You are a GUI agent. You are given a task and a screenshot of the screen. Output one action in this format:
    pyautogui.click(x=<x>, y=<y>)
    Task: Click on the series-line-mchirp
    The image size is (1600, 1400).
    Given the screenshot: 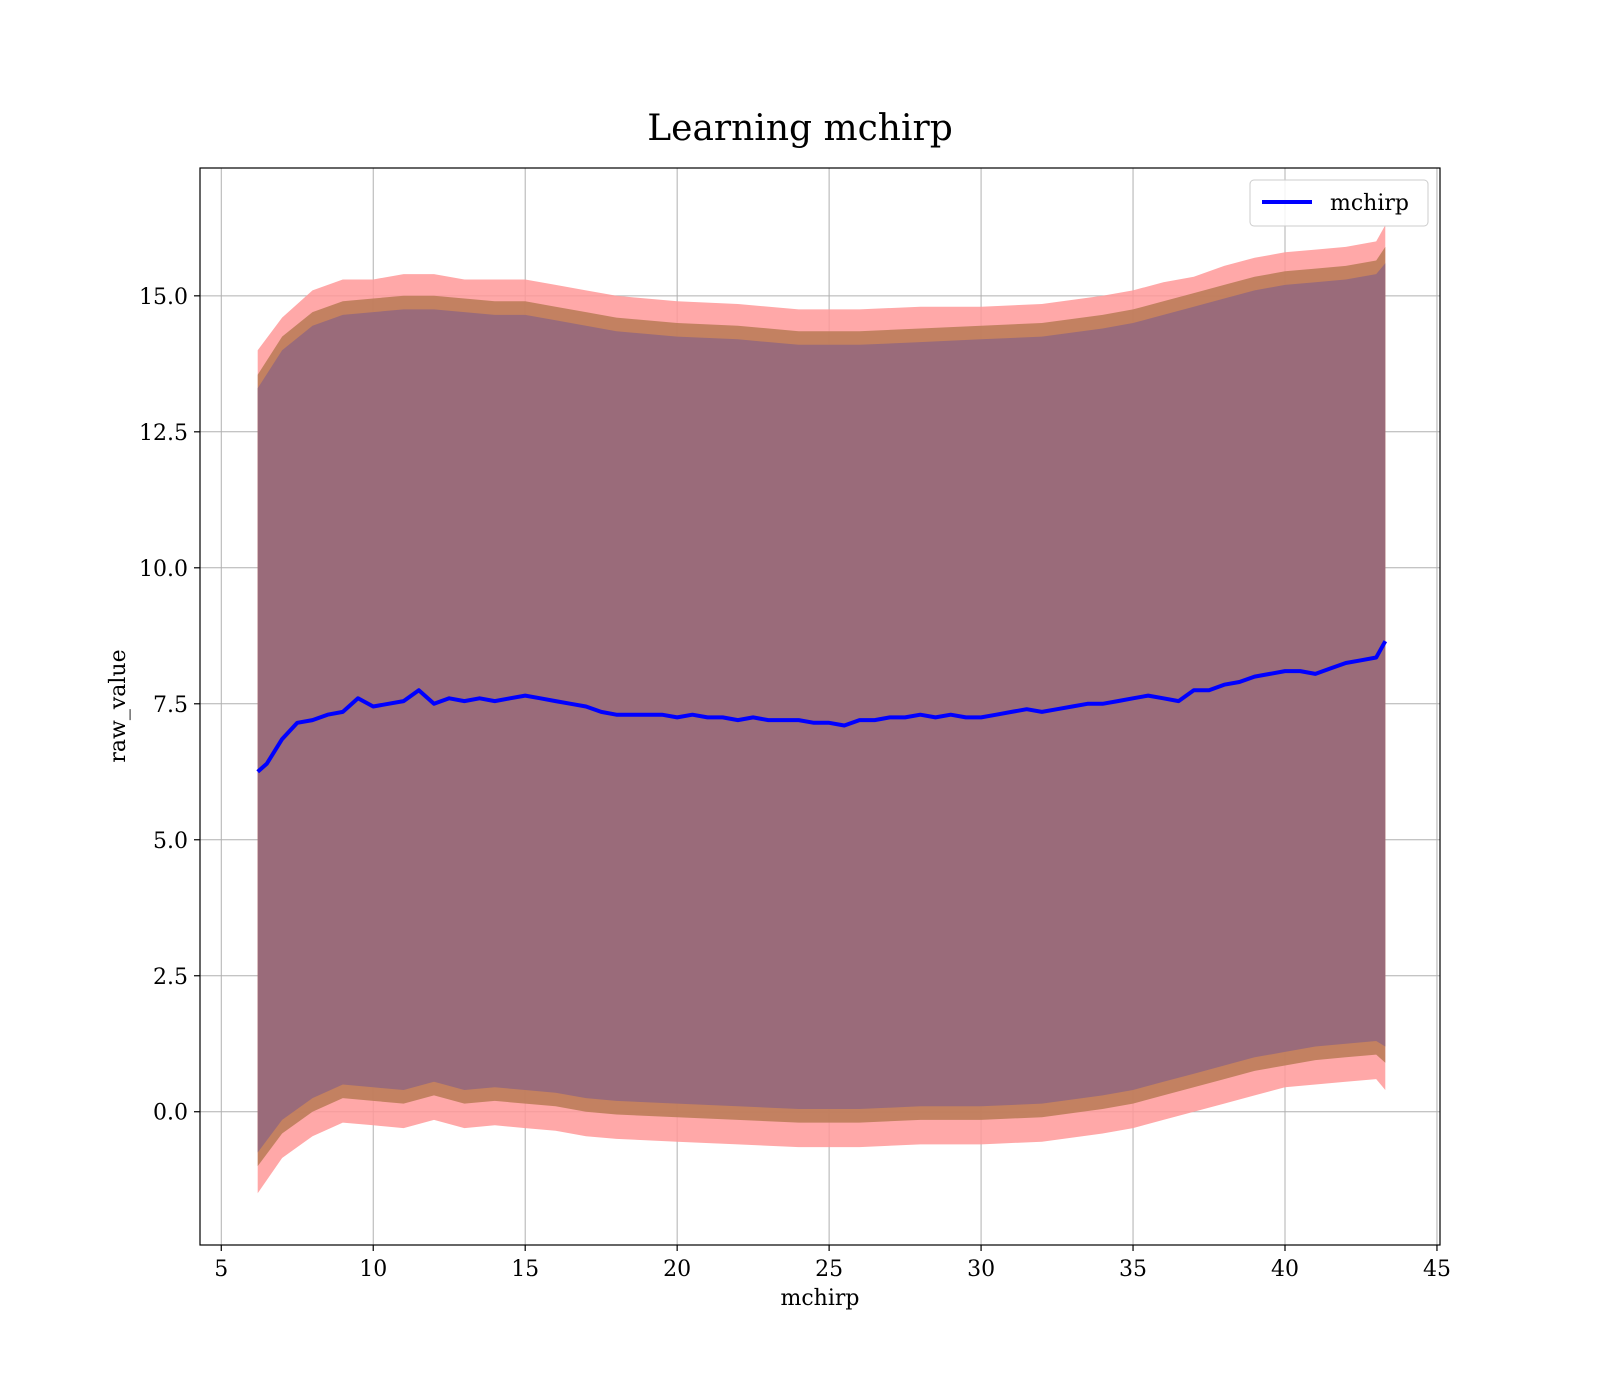 What is the action you would take?
    pyautogui.click(x=822, y=707)
    